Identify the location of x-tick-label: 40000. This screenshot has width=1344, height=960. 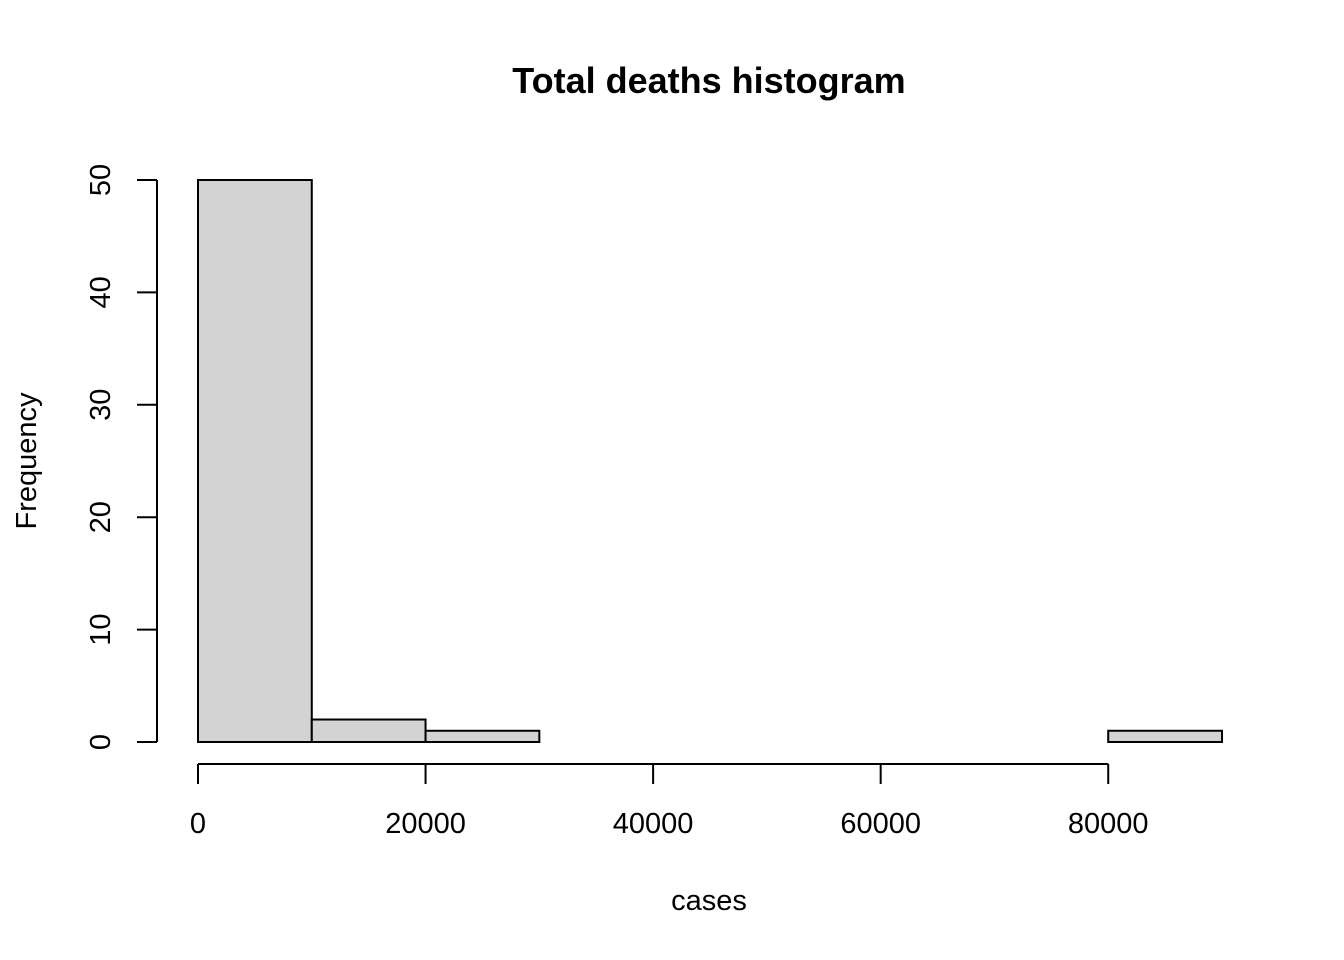
(653, 824).